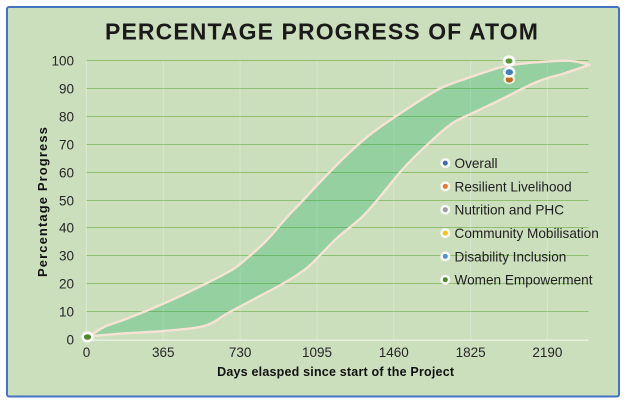  Describe the element at coordinates (394, 352) in the screenshot. I see `svg-text: 1460` at that location.